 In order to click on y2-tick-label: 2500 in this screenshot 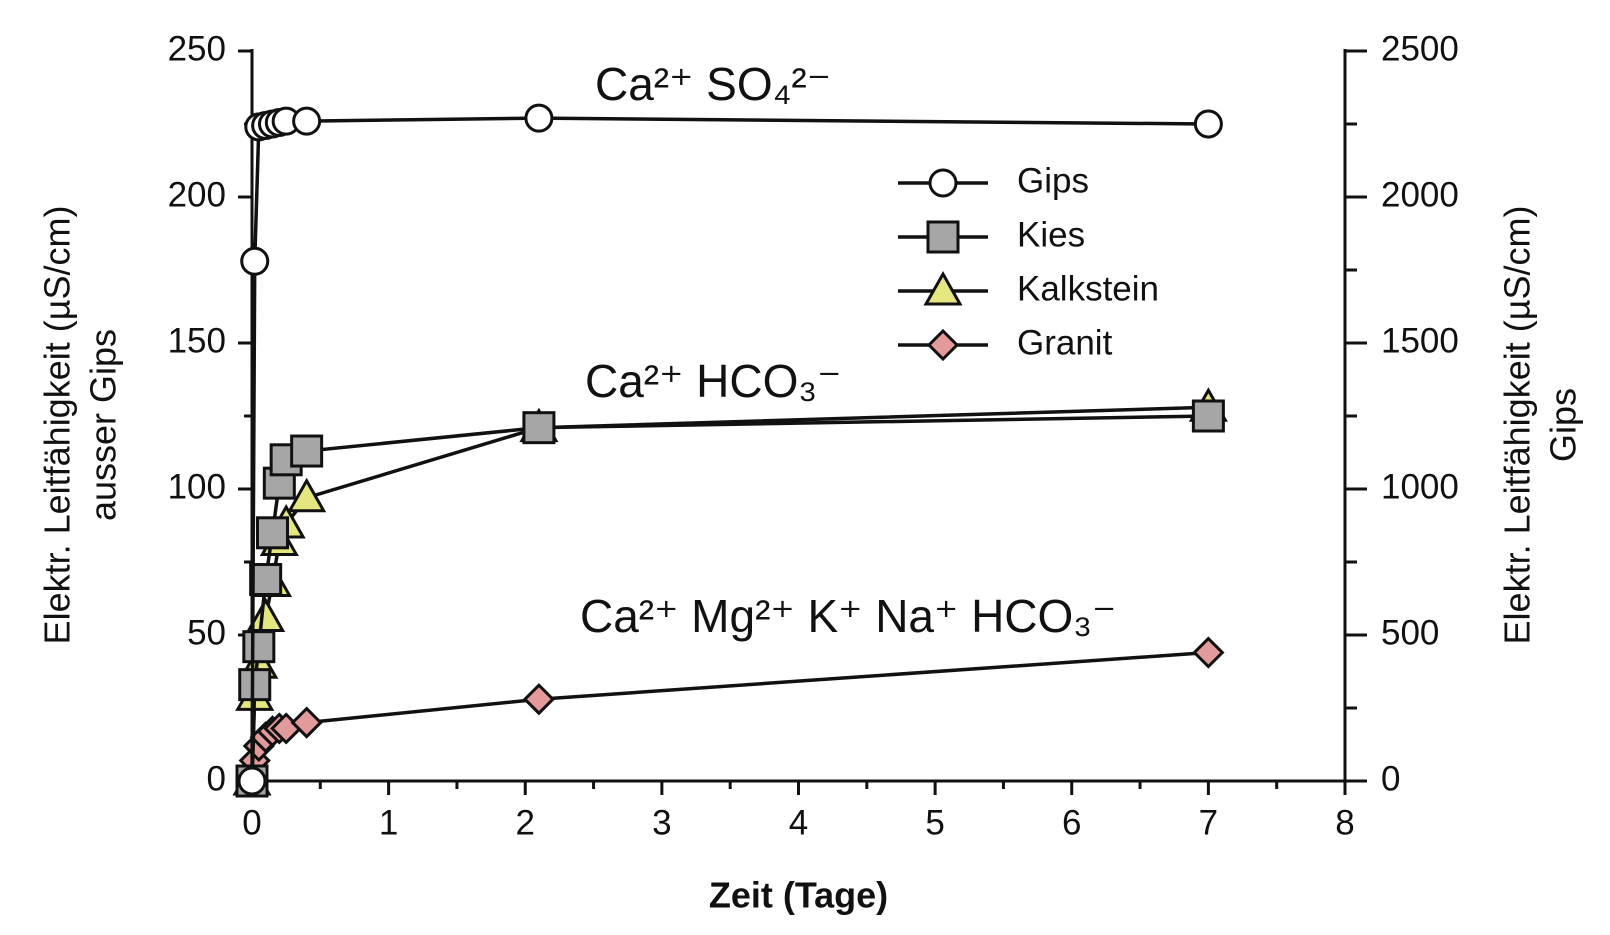, I will do `click(1420, 48)`.